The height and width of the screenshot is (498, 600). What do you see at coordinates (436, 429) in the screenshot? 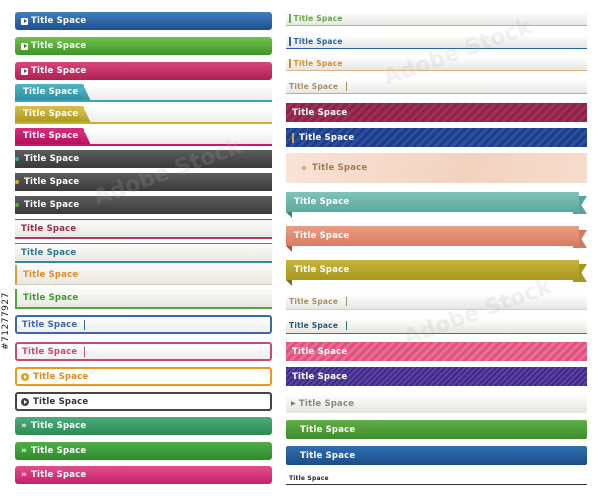
I see `title-flat-green: Title Space` at bounding box center [436, 429].